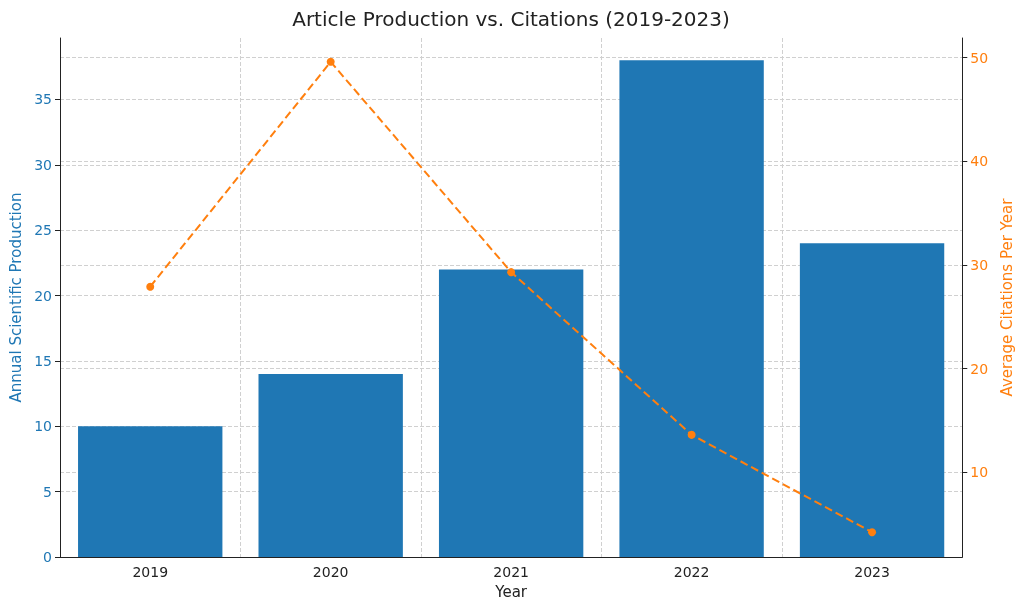 The image size is (1022, 604). Describe the element at coordinates (43, 164) in the screenshot. I see `y-tick-label: 30` at that location.